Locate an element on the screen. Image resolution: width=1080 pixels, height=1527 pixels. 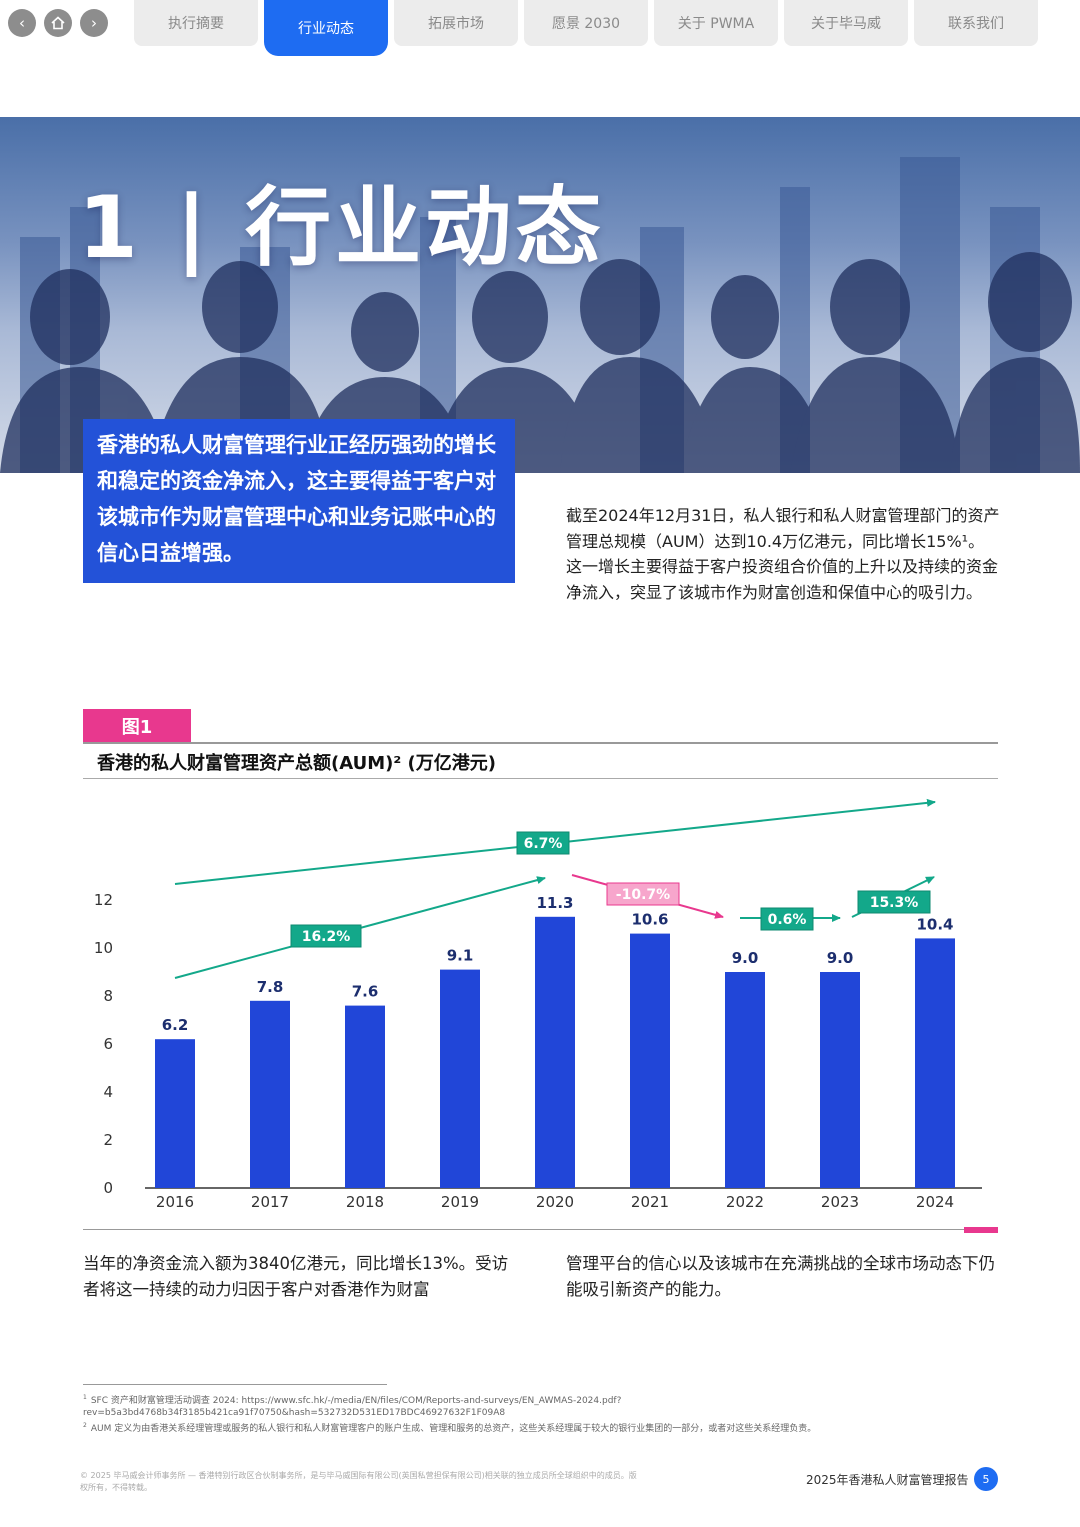
back-button: ‹ is located at coordinates (22, 23).